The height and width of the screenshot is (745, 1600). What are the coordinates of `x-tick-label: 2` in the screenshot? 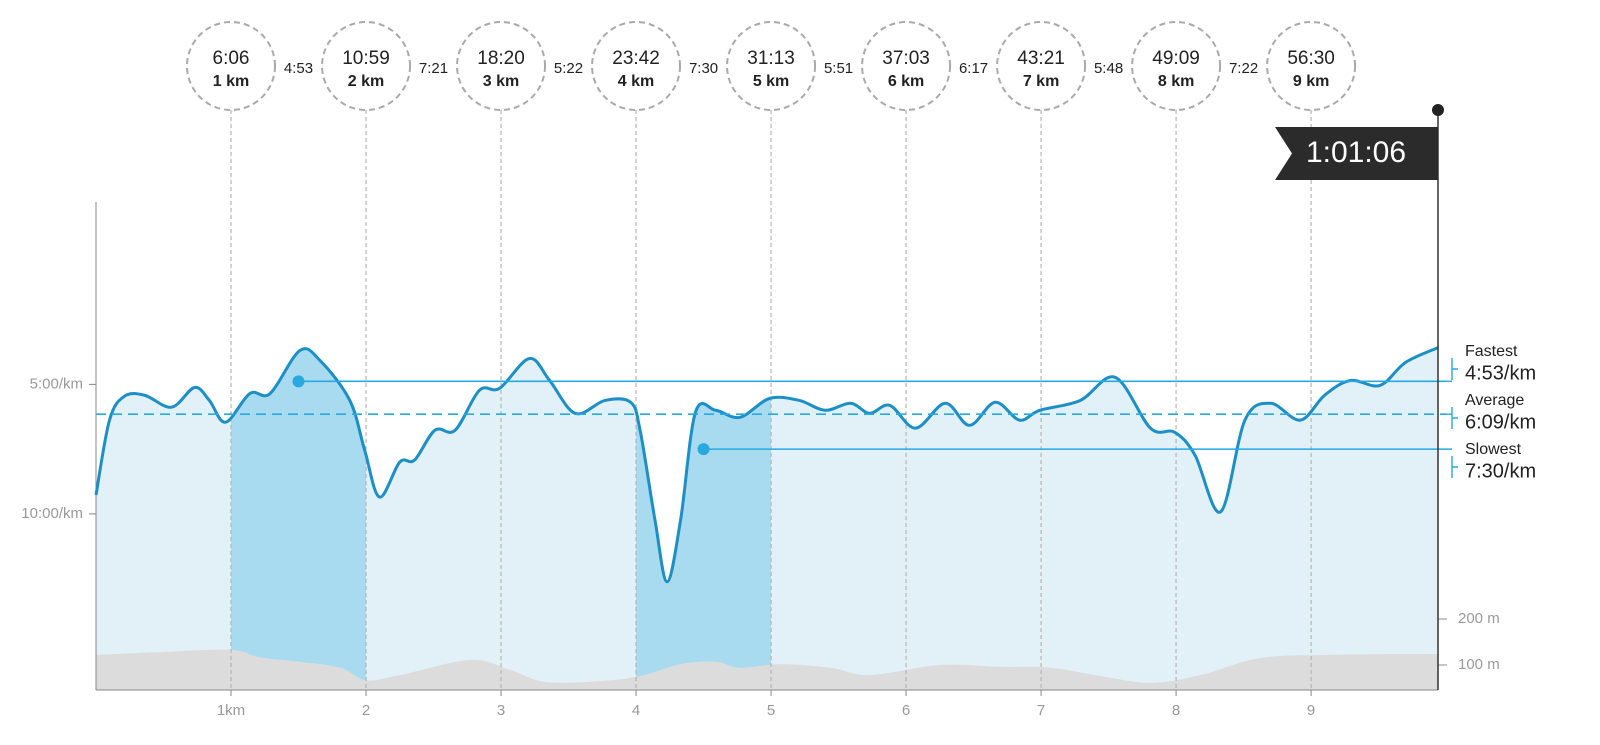 It's located at (366, 710).